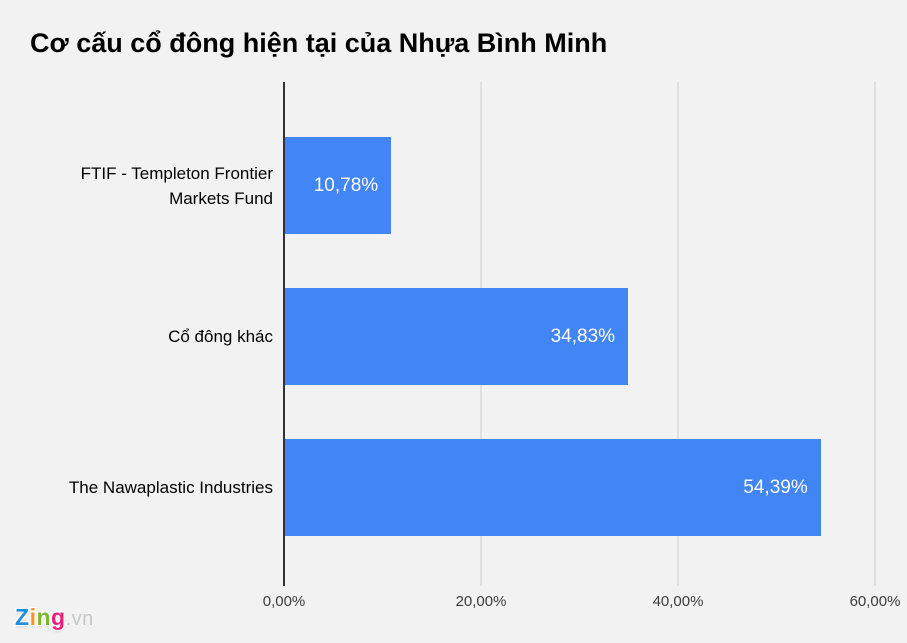 This screenshot has height=643, width=907. What do you see at coordinates (346, 185) in the screenshot?
I see `bar-value-label: 10,78%` at bounding box center [346, 185].